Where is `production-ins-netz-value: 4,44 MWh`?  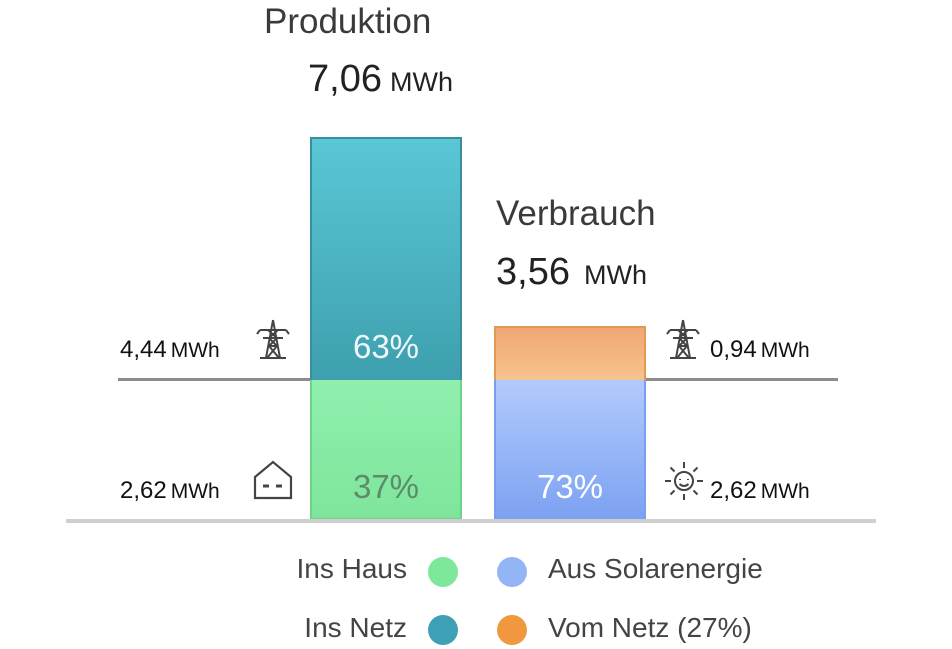
production-ins-netz-value: 4,44 MWh is located at coordinates (170, 350).